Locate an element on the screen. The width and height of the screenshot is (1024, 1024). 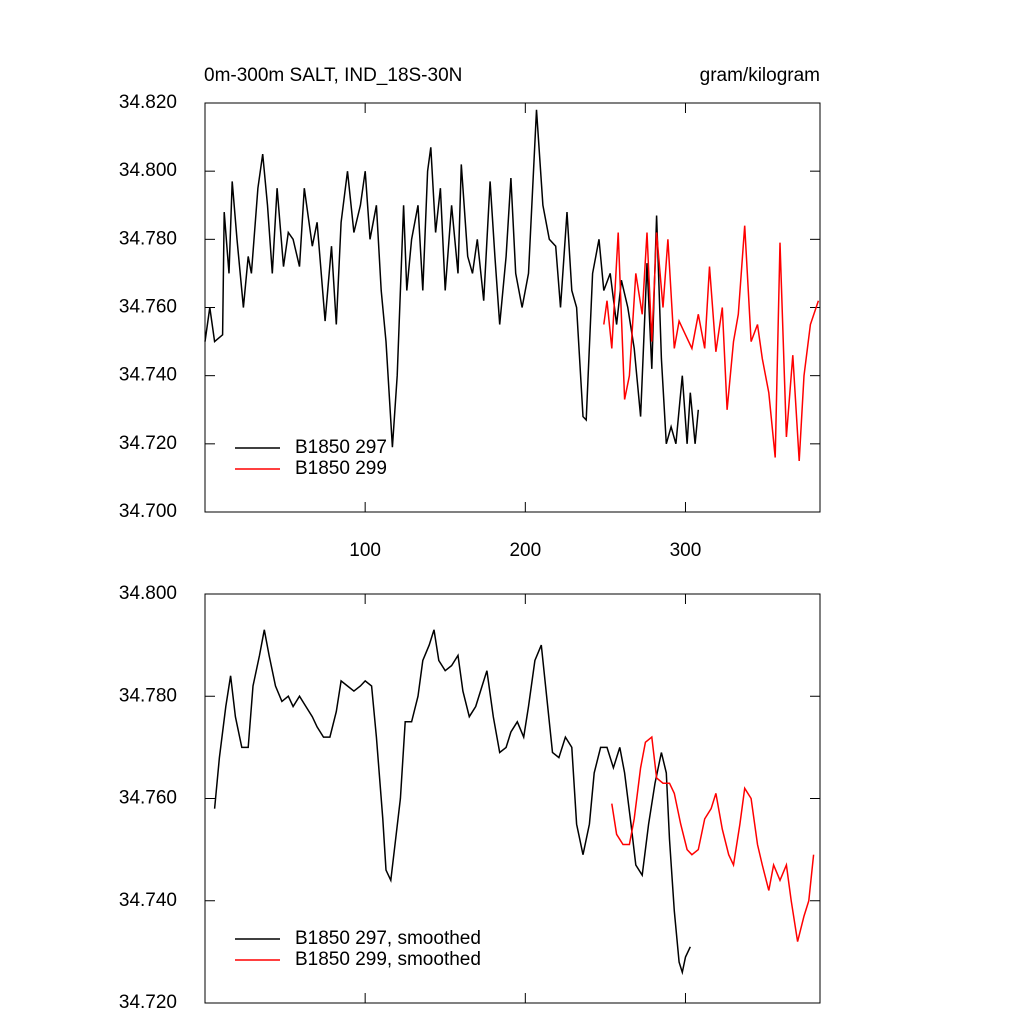
chart-title: 0m-300m SALT, IND_18S-30N is located at coordinates (333, 75).